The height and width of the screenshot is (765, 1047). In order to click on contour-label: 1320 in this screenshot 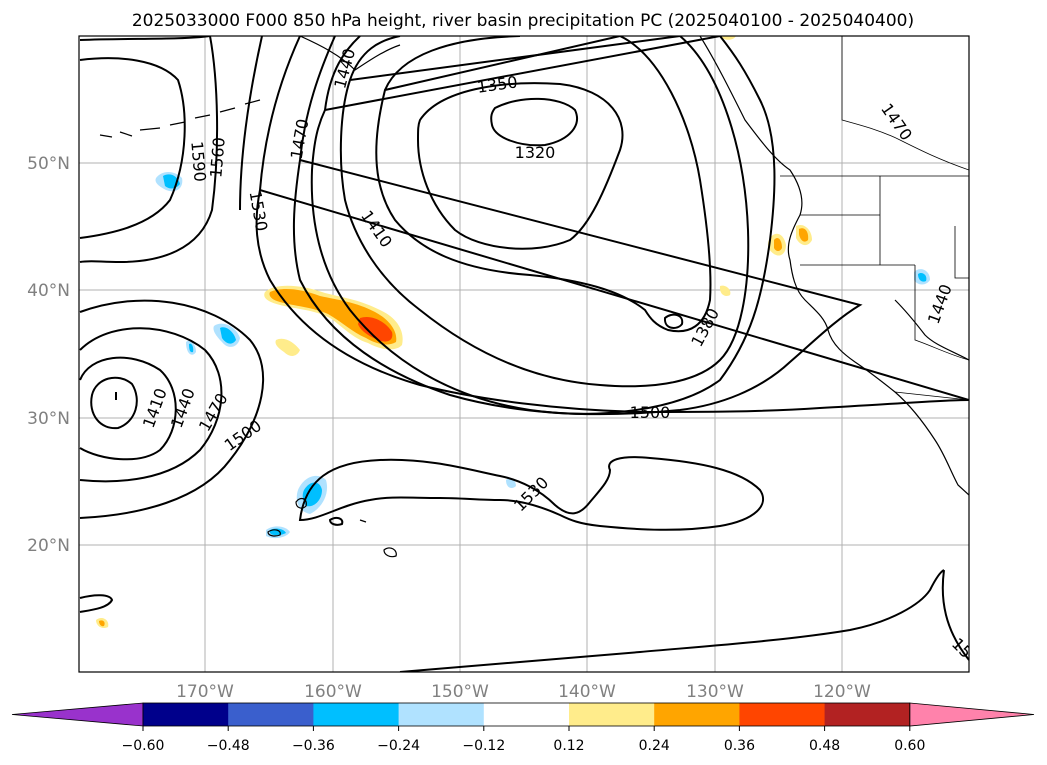, I will do `click(535, 152)`.